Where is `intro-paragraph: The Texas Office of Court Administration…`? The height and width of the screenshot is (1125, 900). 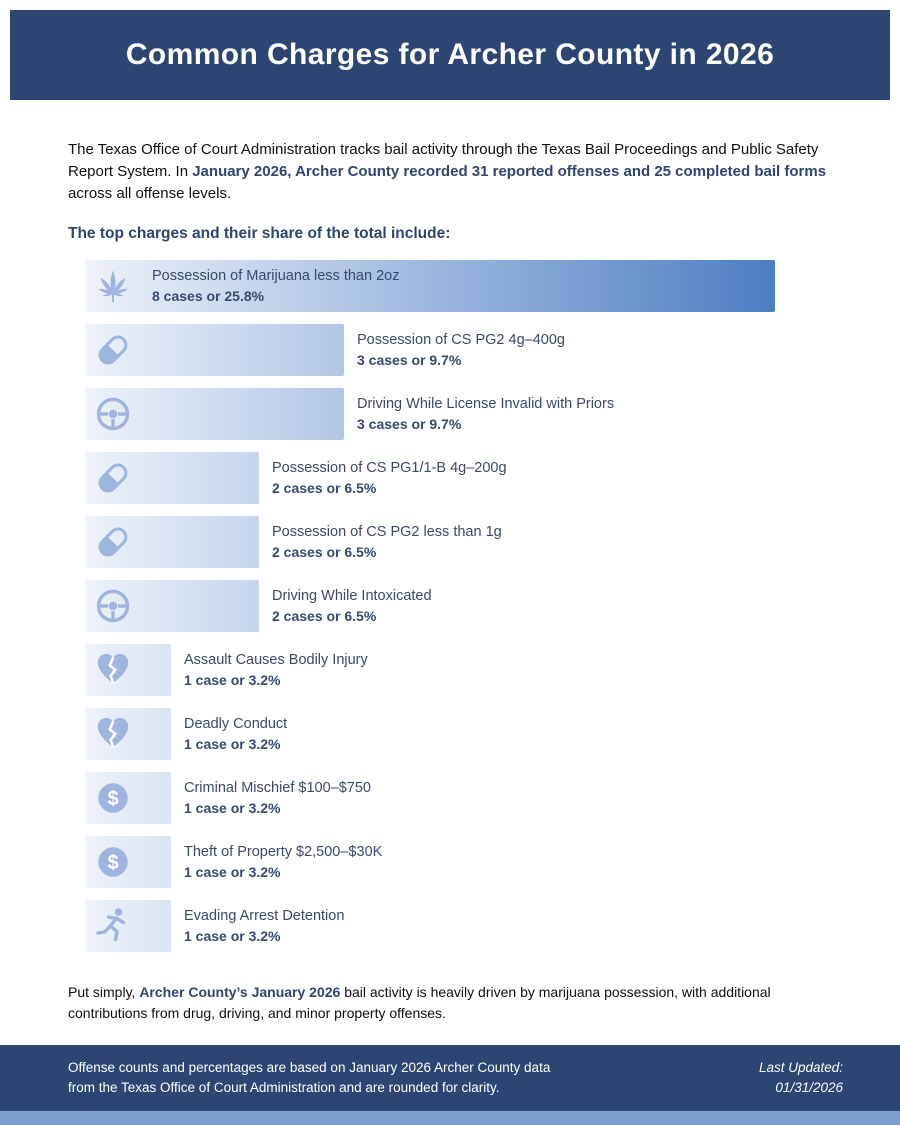 intro-paragraph: The Texas Office of Court Administration… is located at coordinates (454, 171).